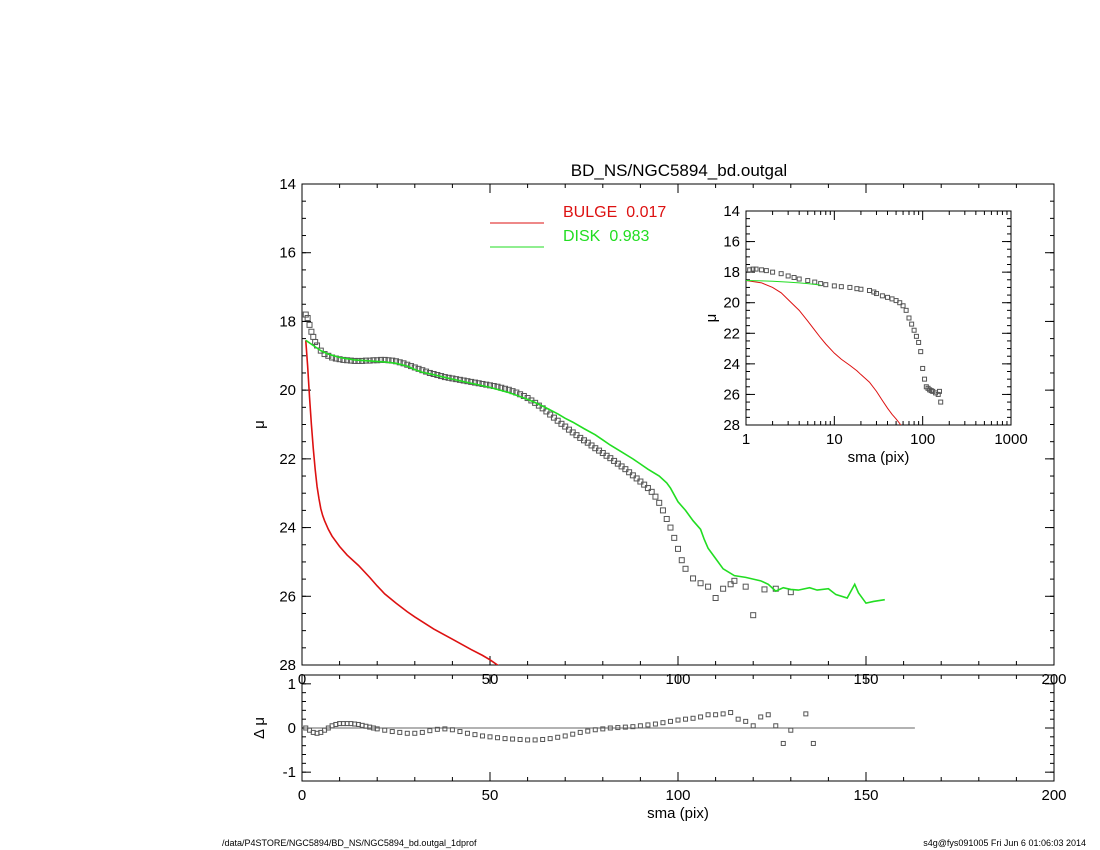 This screenshot has width=1100, height=850. I want to click on legend-value-bulge: 0.017, so click(646, 212).